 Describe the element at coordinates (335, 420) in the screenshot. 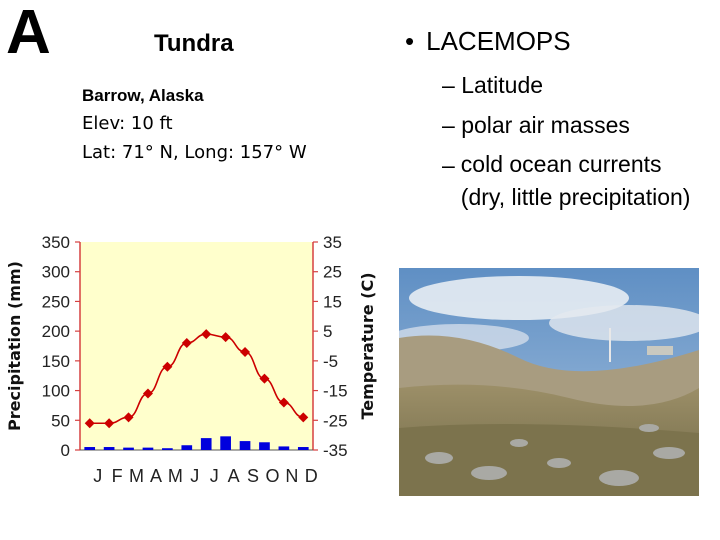

I see `right-tick-label: -25` at that location.